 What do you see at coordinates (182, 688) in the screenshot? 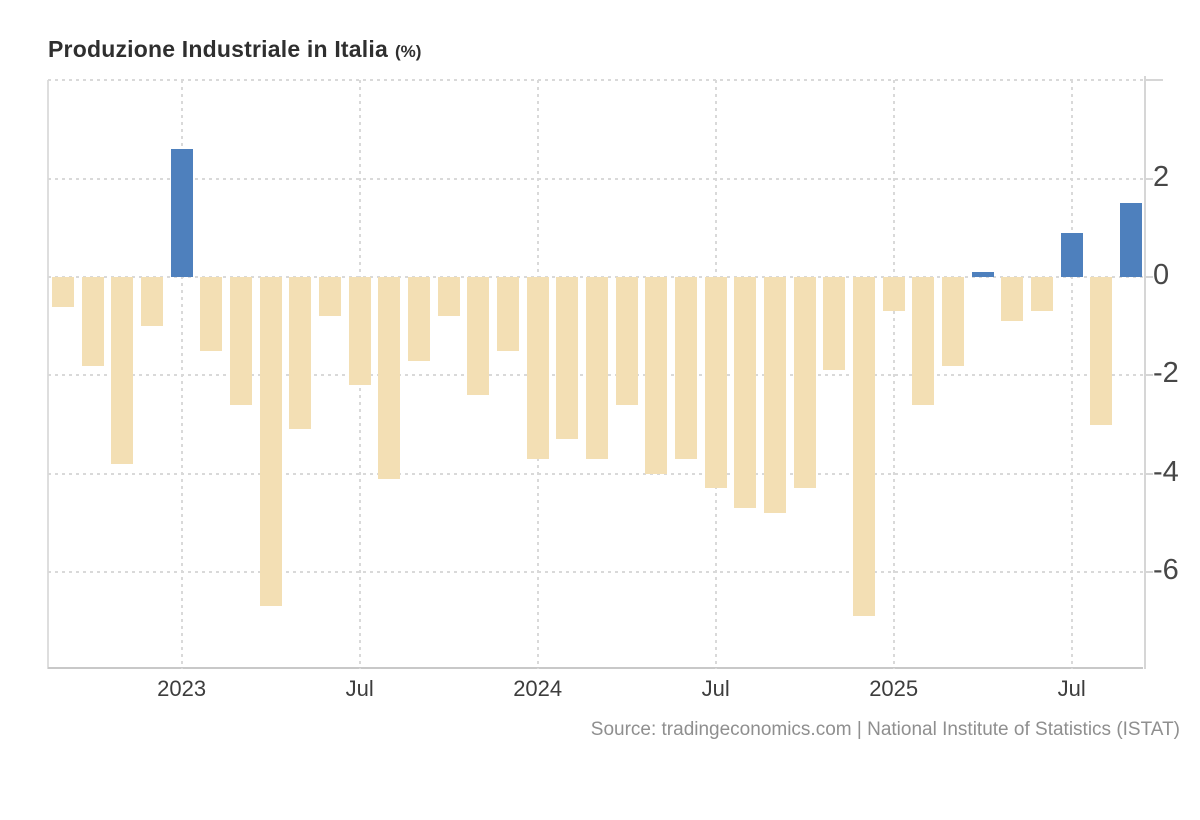
I see `x-tick-label: 2023` at bounding box center [182, 688].